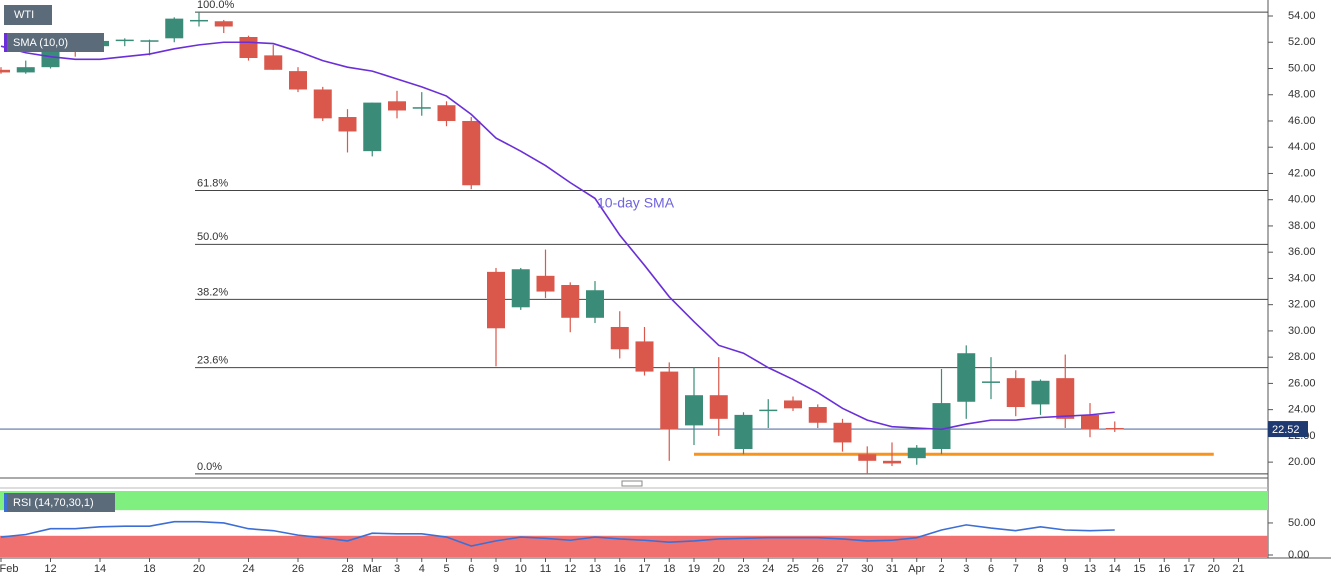  What do you see at coordinates (40, 43) in the screenshot?
I see `sma-legend: SMA (10,0)` at bounding box center [40, 43].